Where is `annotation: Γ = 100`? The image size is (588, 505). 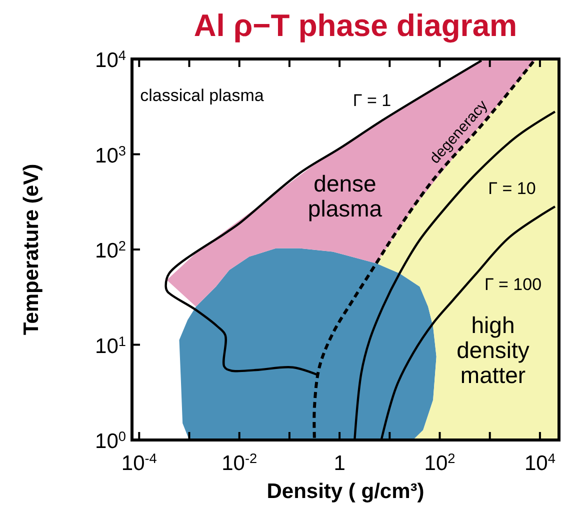
annotation: Γ = 100 is located at coordinates (513, 284).